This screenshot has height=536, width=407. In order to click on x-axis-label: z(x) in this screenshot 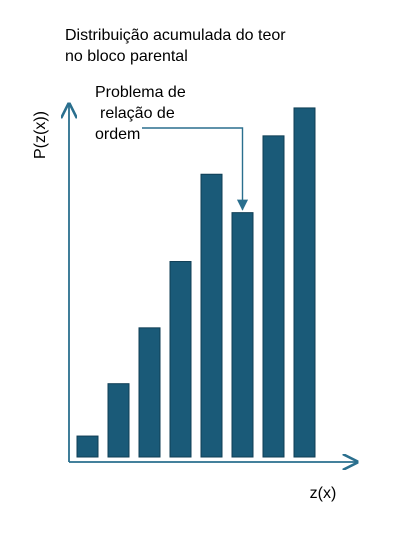, I will do `click(323, 493)`.